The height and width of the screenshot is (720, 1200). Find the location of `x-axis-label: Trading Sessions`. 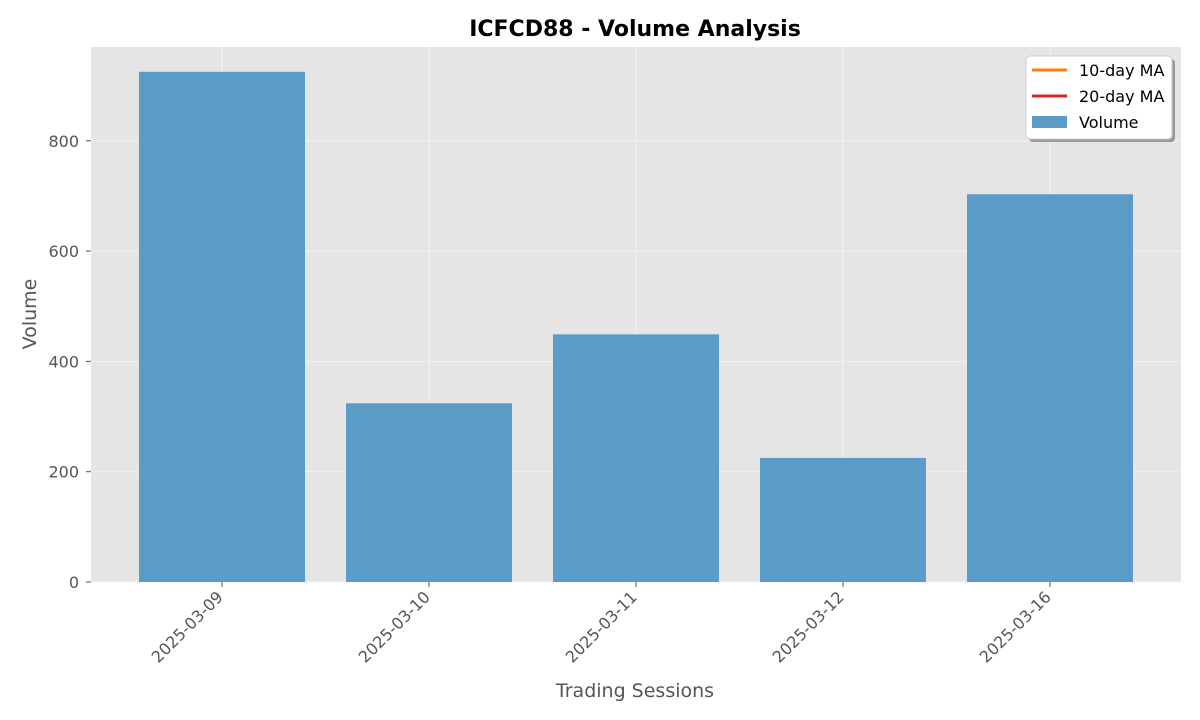

x-axis-label: Trading Sessions is located at coordinates (634, 691).